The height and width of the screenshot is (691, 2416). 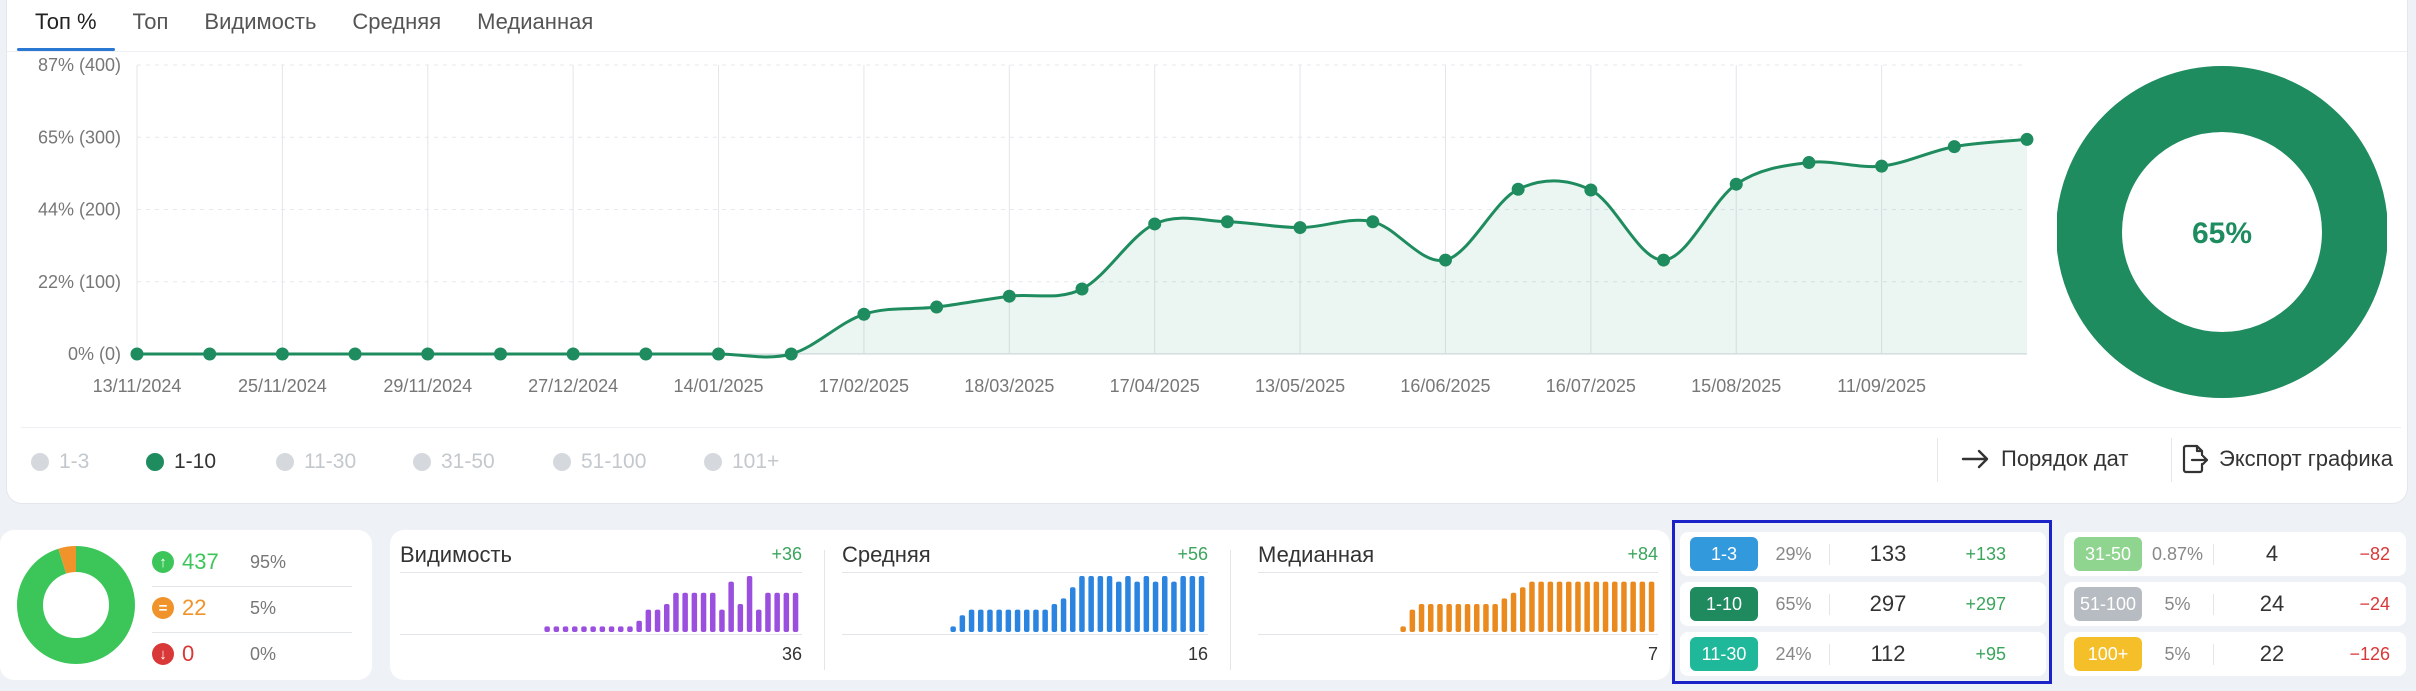 I want to click on metric-delta: +56, so click(x=1192, y=554).